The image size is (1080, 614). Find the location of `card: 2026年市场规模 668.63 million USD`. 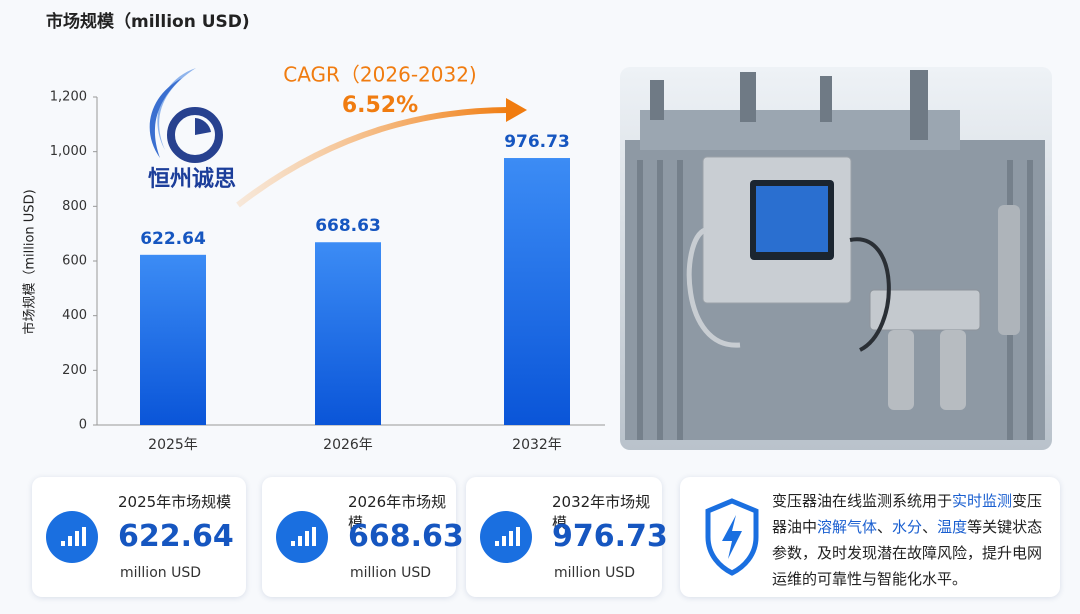

card: 2026年市场规模 668.63 million USD is located at coordinates (363, 537).